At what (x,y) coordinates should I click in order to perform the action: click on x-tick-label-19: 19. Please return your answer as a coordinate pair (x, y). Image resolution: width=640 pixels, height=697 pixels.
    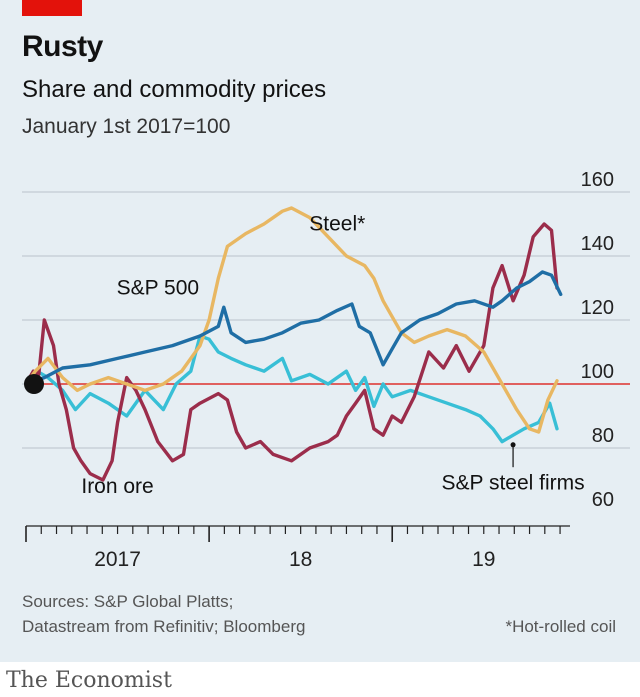
    Looking at the image, I should click on (483, 559).